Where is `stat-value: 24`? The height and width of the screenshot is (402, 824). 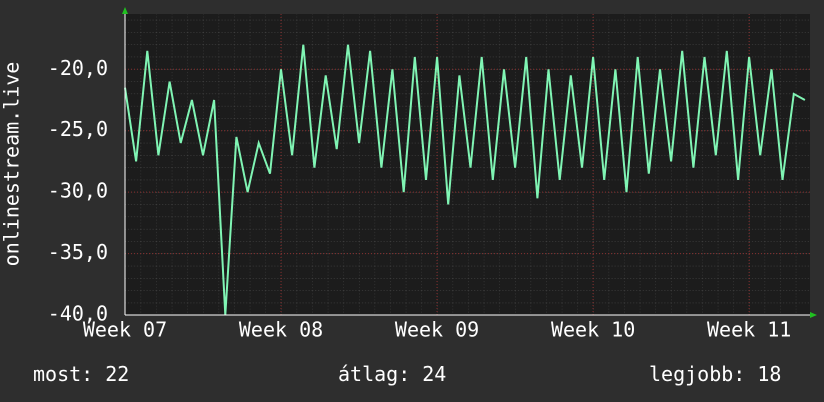 stat-value: 24 is located at coordinates (434, 374).